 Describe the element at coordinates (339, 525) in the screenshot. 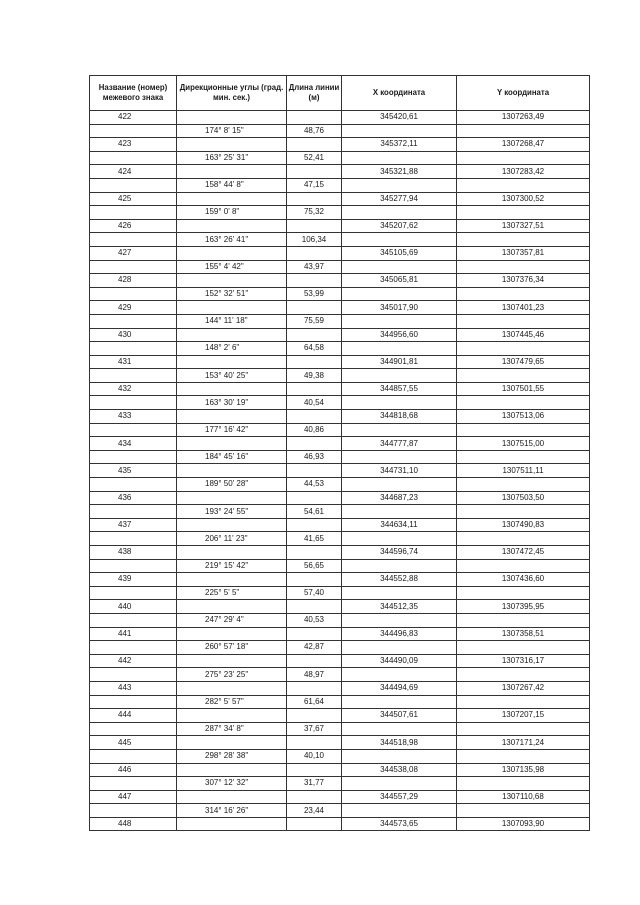

I see `point-row: 437 344634,11 1307490,83` at that location.